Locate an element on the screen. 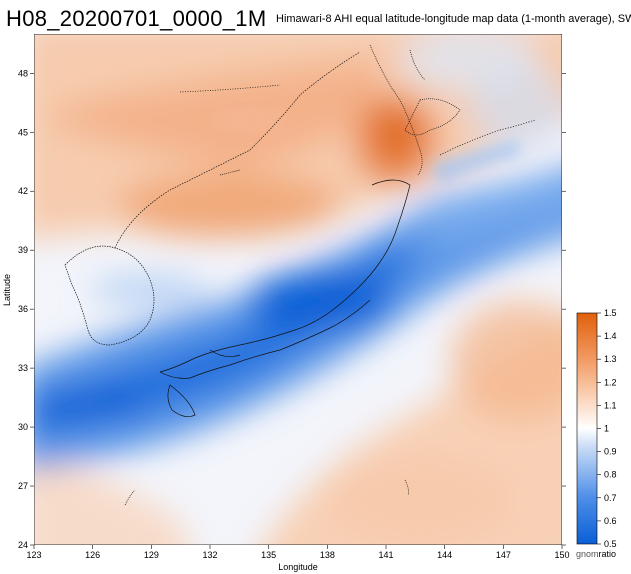 Image resolution: width=631 pixels, height=574 pixels. lat-tick-label: 36 is located at coordinates (23, 309).